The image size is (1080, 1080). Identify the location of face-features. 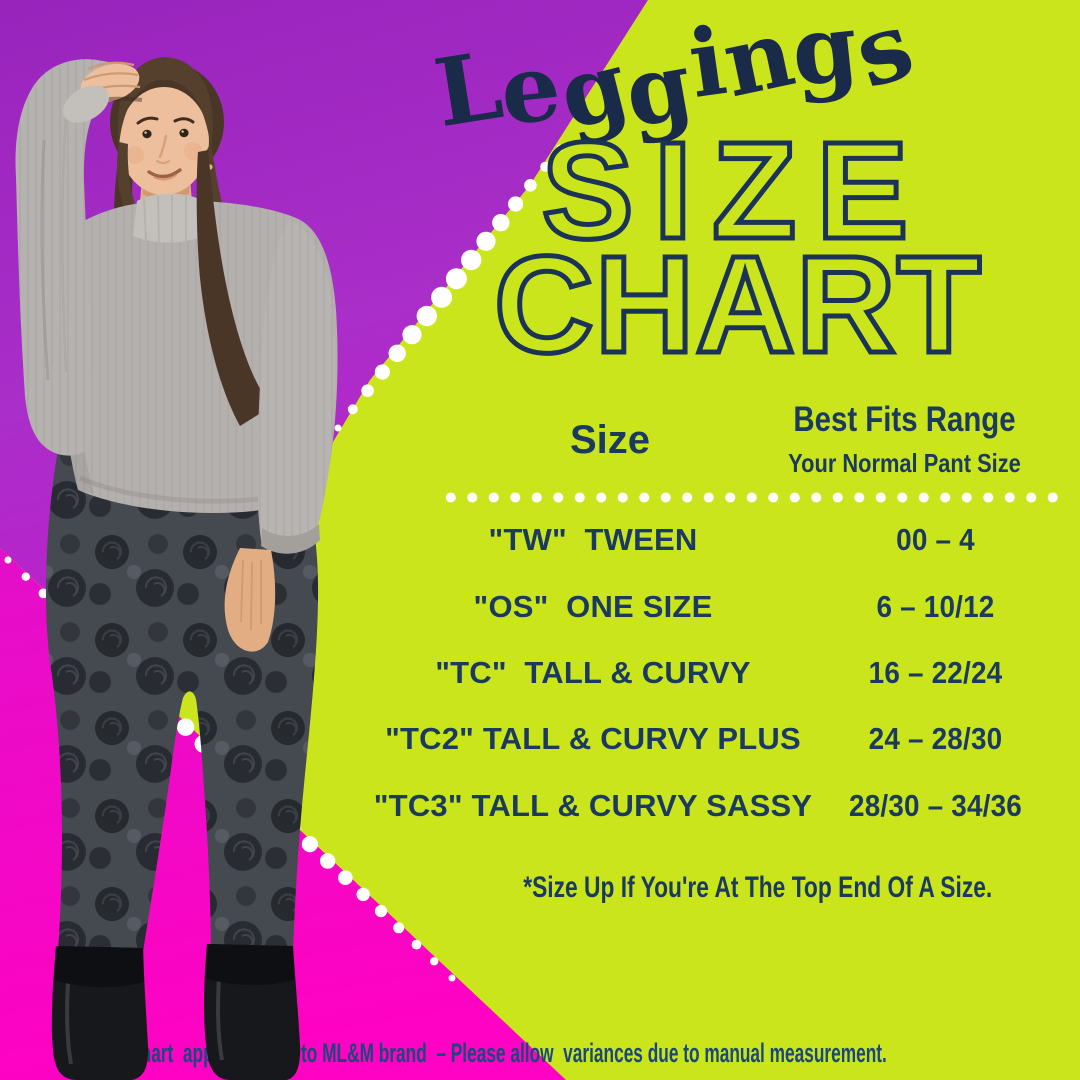
(164, 148).